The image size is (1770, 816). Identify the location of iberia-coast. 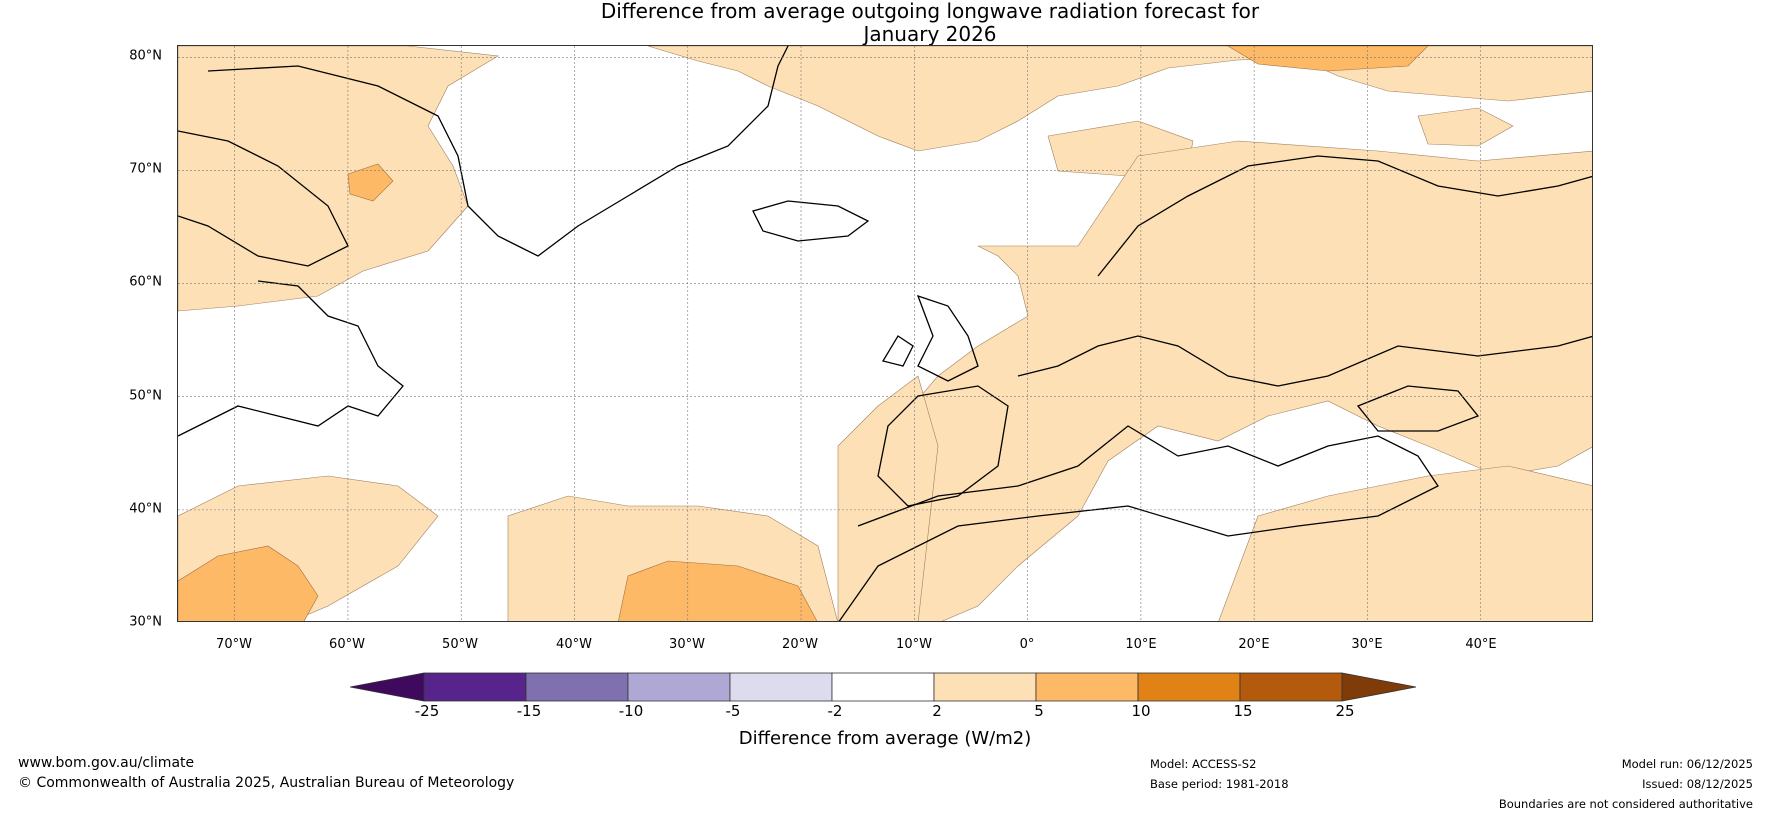
(943, 446).